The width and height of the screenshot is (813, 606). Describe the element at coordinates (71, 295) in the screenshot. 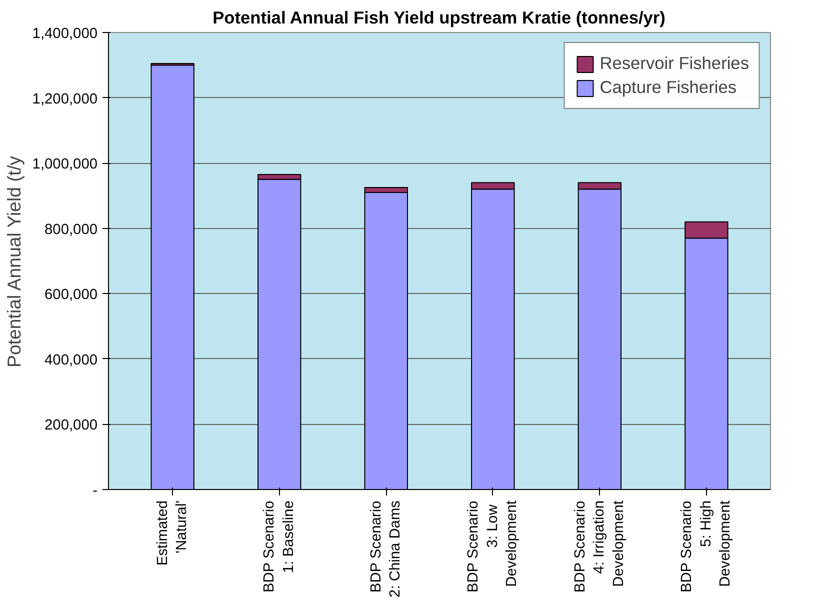

I see `y-tick-label: 600,000` at that location.